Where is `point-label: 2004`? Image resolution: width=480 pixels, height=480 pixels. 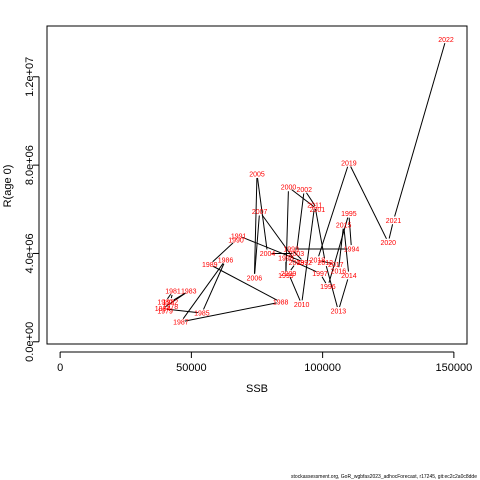 point-label: 2004 is located at coordinates (268, 254).